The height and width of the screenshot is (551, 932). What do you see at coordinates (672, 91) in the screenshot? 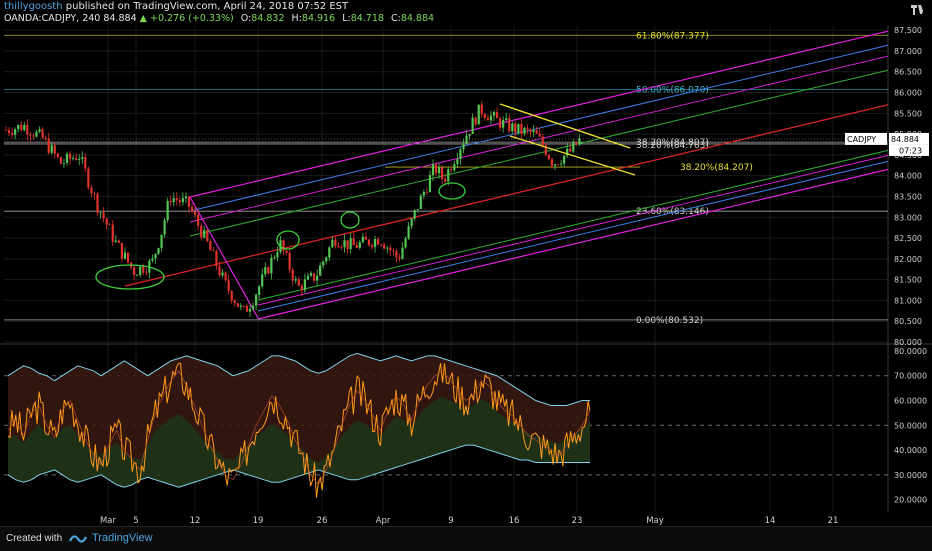
I see `fib-level-label: 50.00%(86.070)` at bounding box center [672, 91].